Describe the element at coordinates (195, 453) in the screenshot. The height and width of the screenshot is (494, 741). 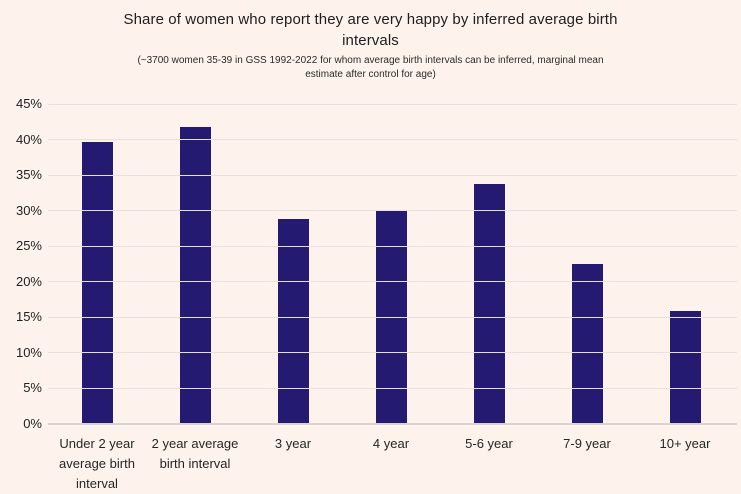
I see `category-label: 2 year average birth interval` at that location.